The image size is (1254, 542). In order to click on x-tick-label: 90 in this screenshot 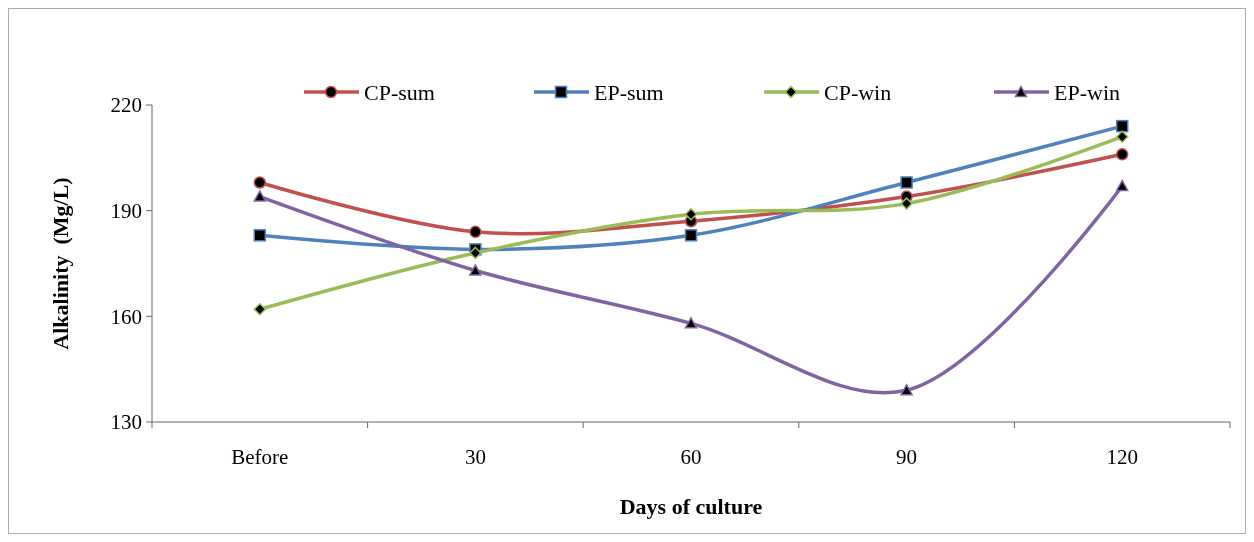, I will do `click(907, 457)`.